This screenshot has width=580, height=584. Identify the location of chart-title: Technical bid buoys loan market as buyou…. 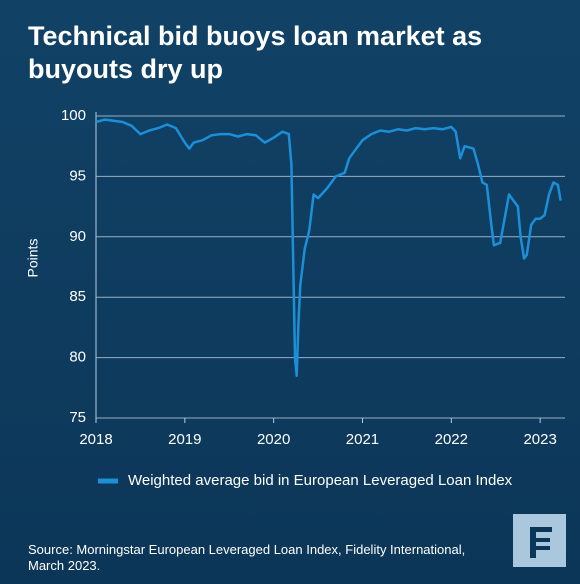
(255, 52).